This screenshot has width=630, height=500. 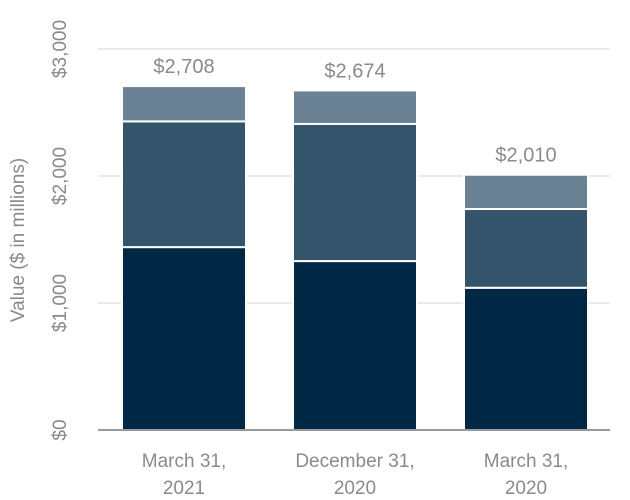 What do you see at coordinates (525, 156) in the screenshot?
I see `total-label: $2,010` at bounding box center [525, 156].